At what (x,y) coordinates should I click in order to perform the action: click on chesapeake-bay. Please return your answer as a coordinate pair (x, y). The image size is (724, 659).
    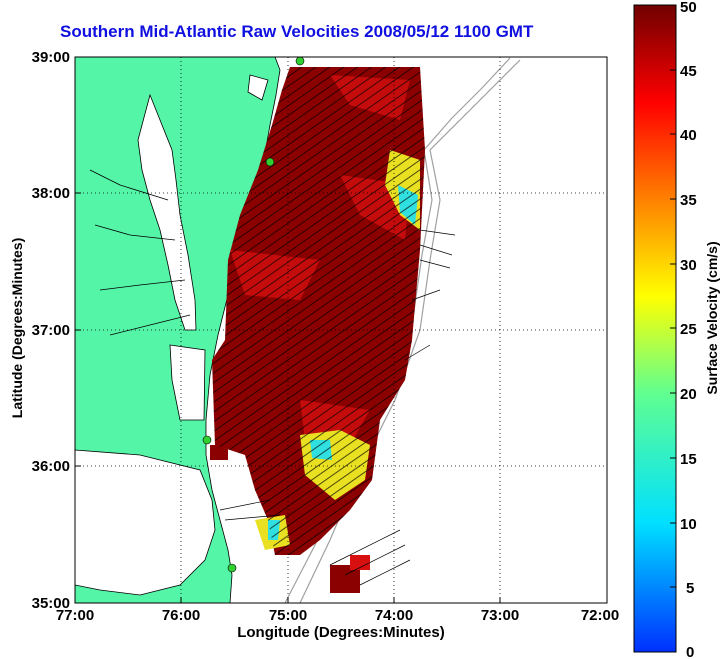
    Looking at the image, I should click on (167, 212).